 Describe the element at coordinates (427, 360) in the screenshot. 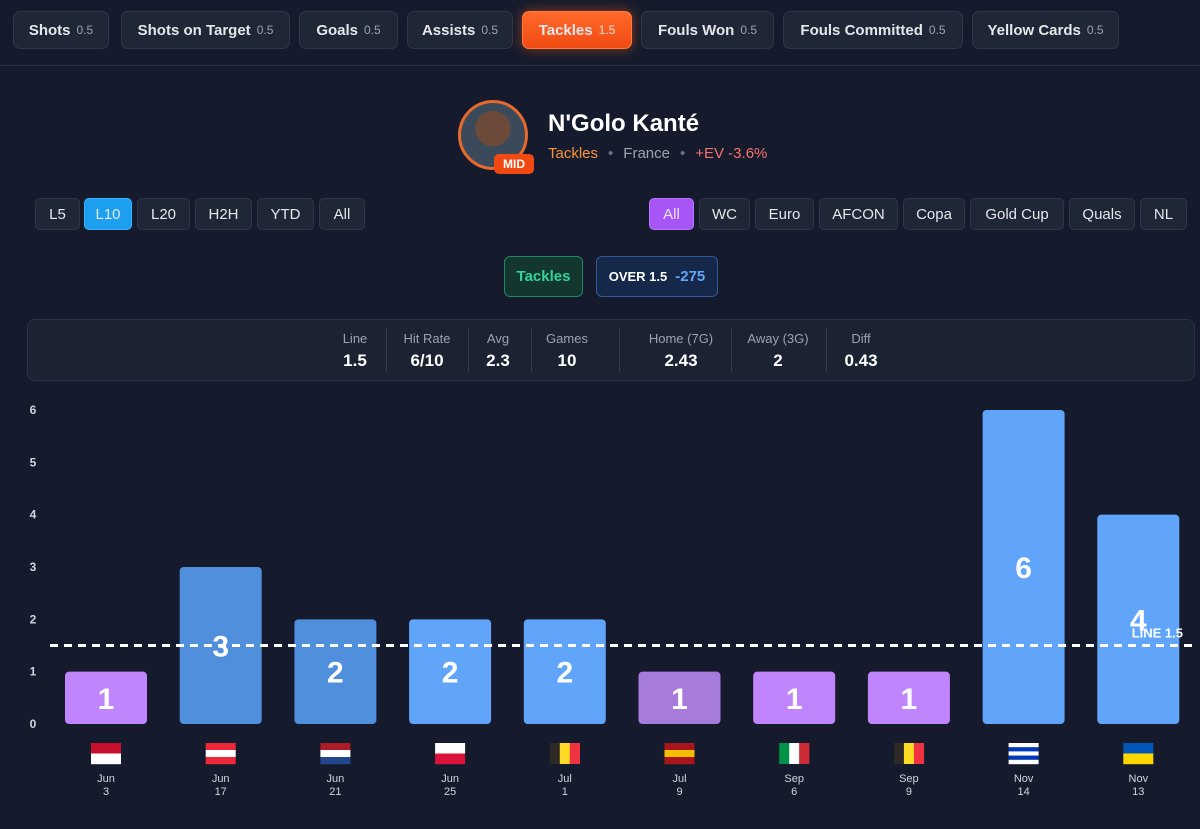

I see `stat-value: 6/10` at that location.